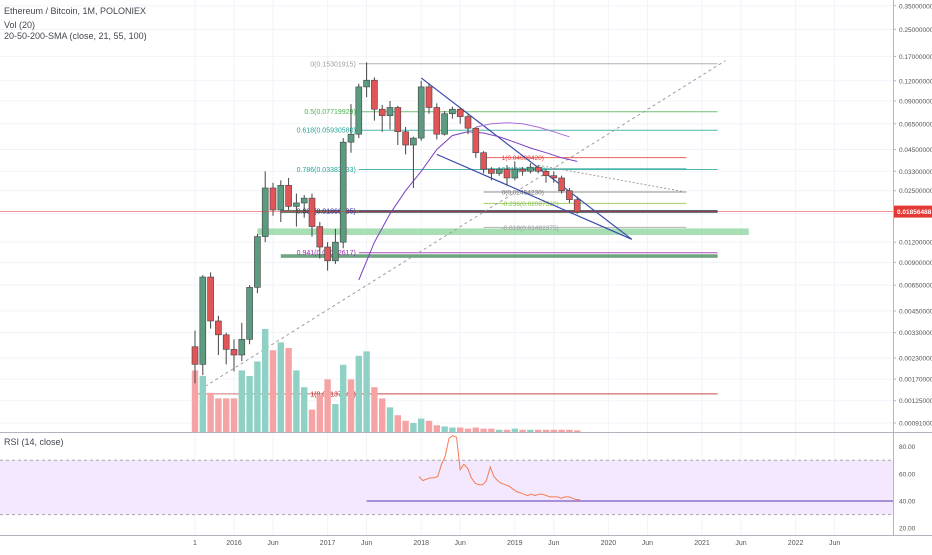 This screenshot has width=932, height=555. I want to click on price-axis-tick-label: 0.12000000, so click(915, 81).